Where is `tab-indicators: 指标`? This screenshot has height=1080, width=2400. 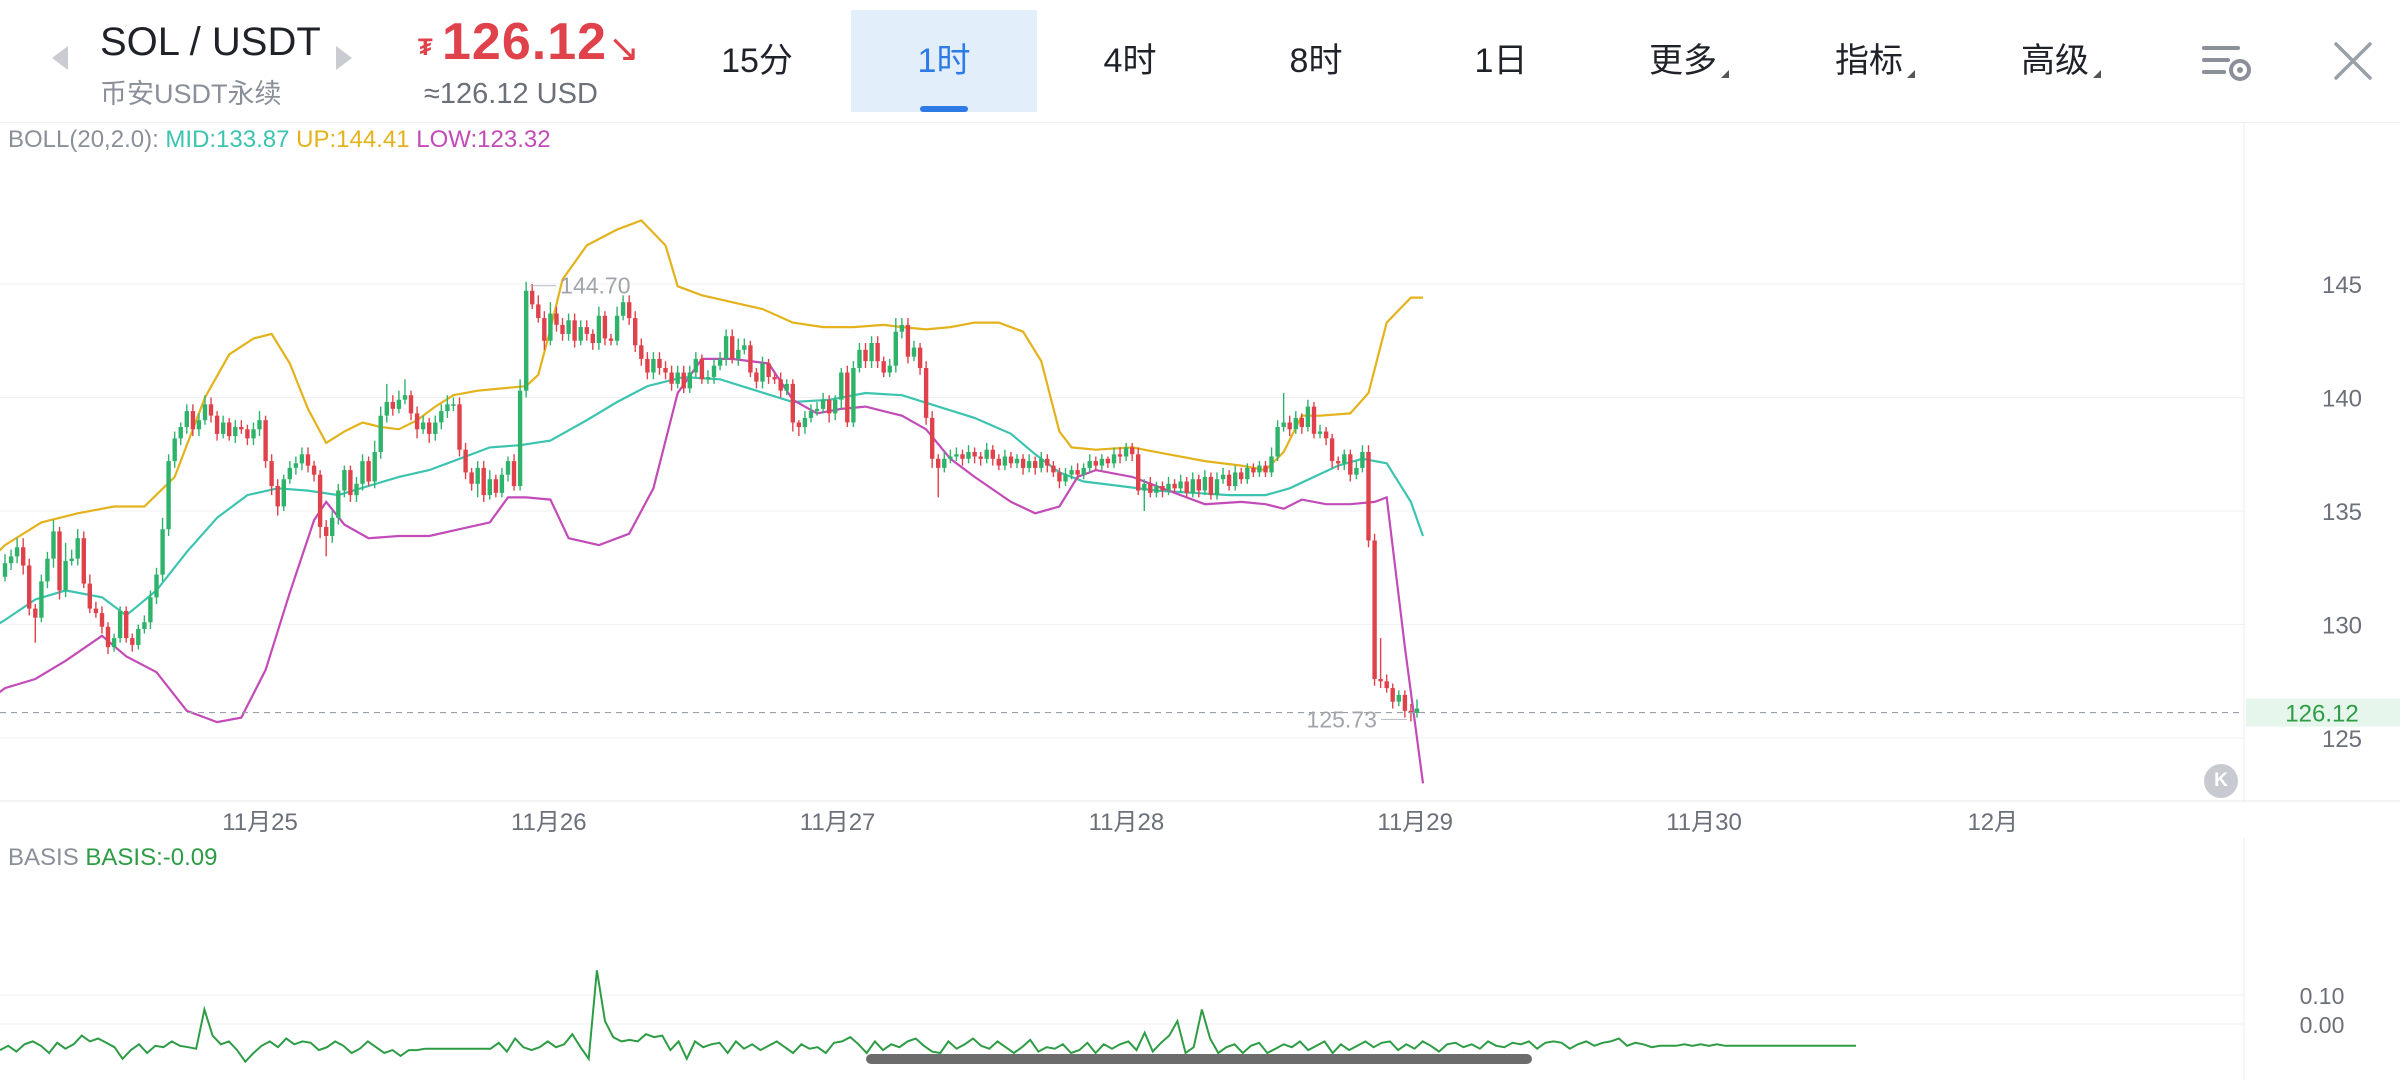
tab-indicators: 指标 is located at coordinates (1875, 61).